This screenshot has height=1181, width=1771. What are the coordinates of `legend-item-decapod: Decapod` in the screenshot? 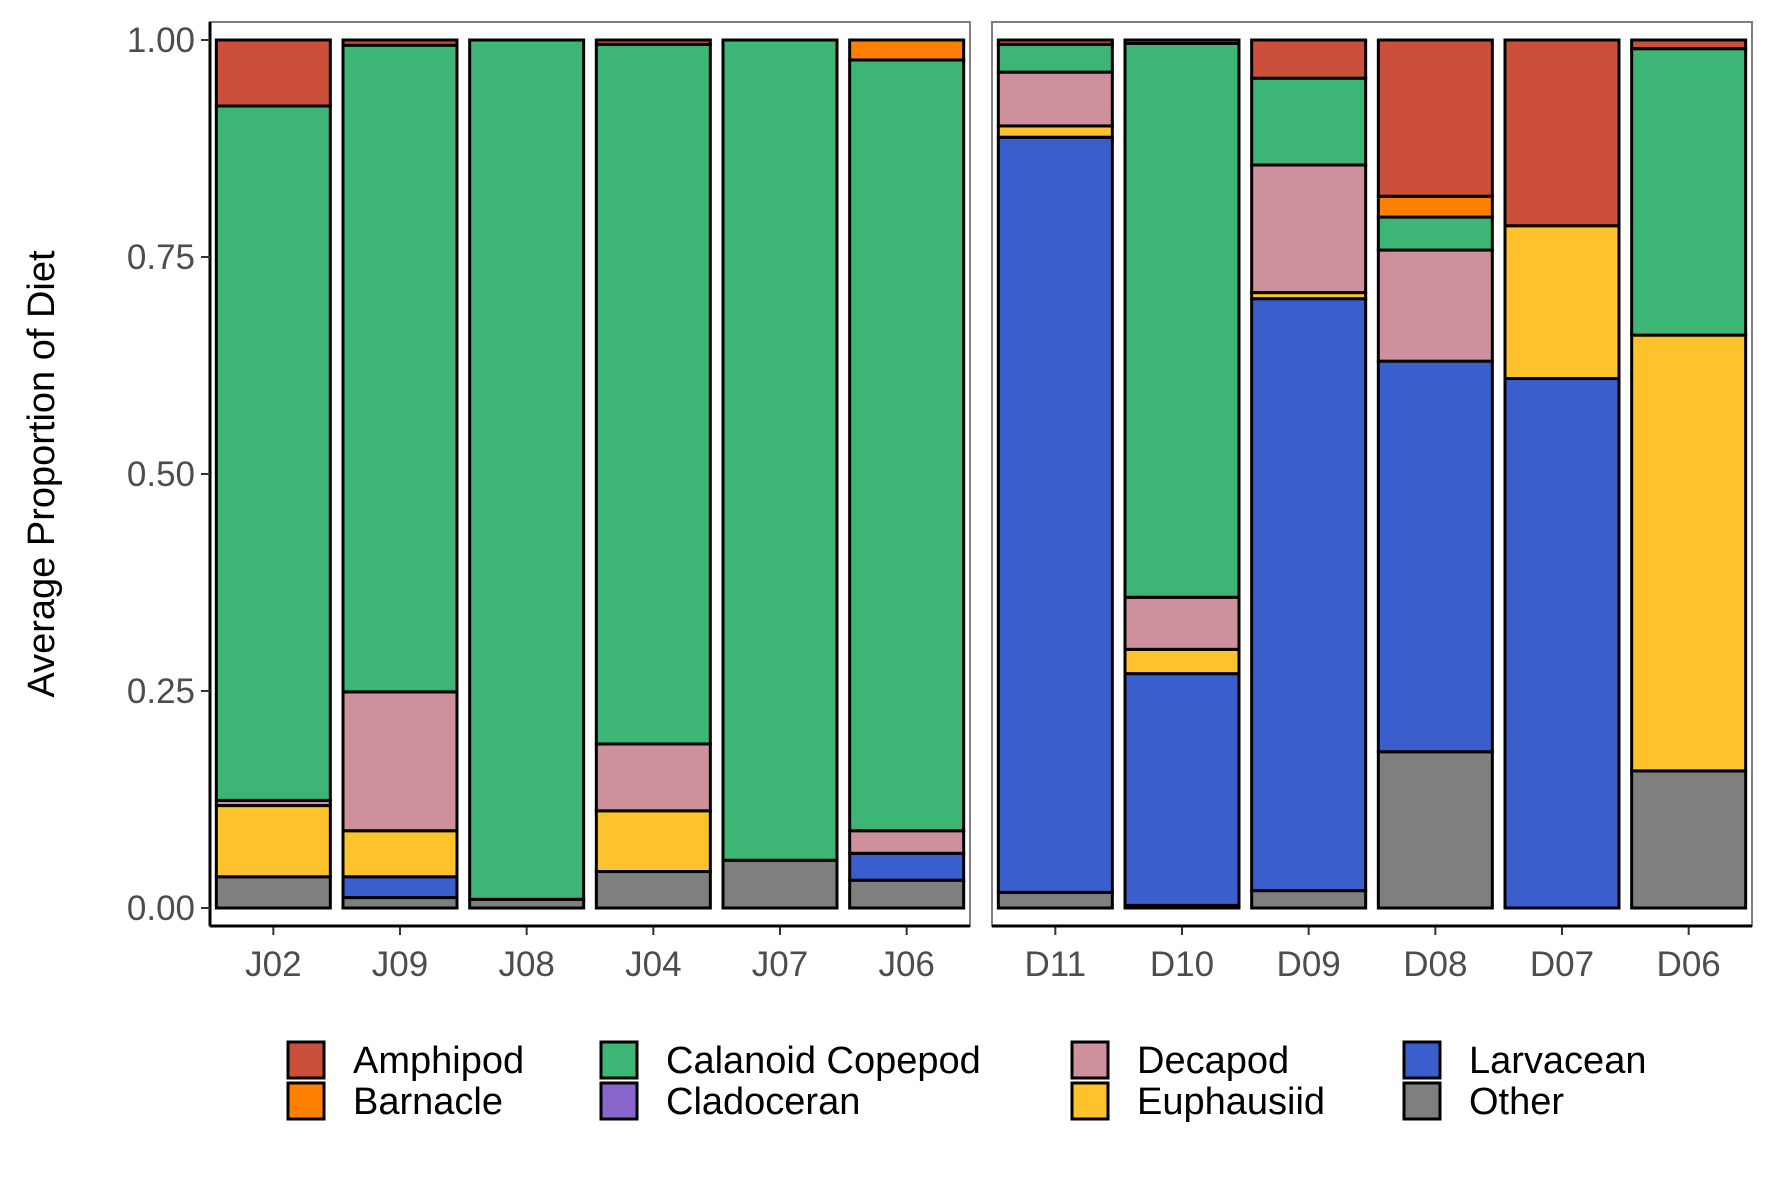 It's located at (1179, 1061).